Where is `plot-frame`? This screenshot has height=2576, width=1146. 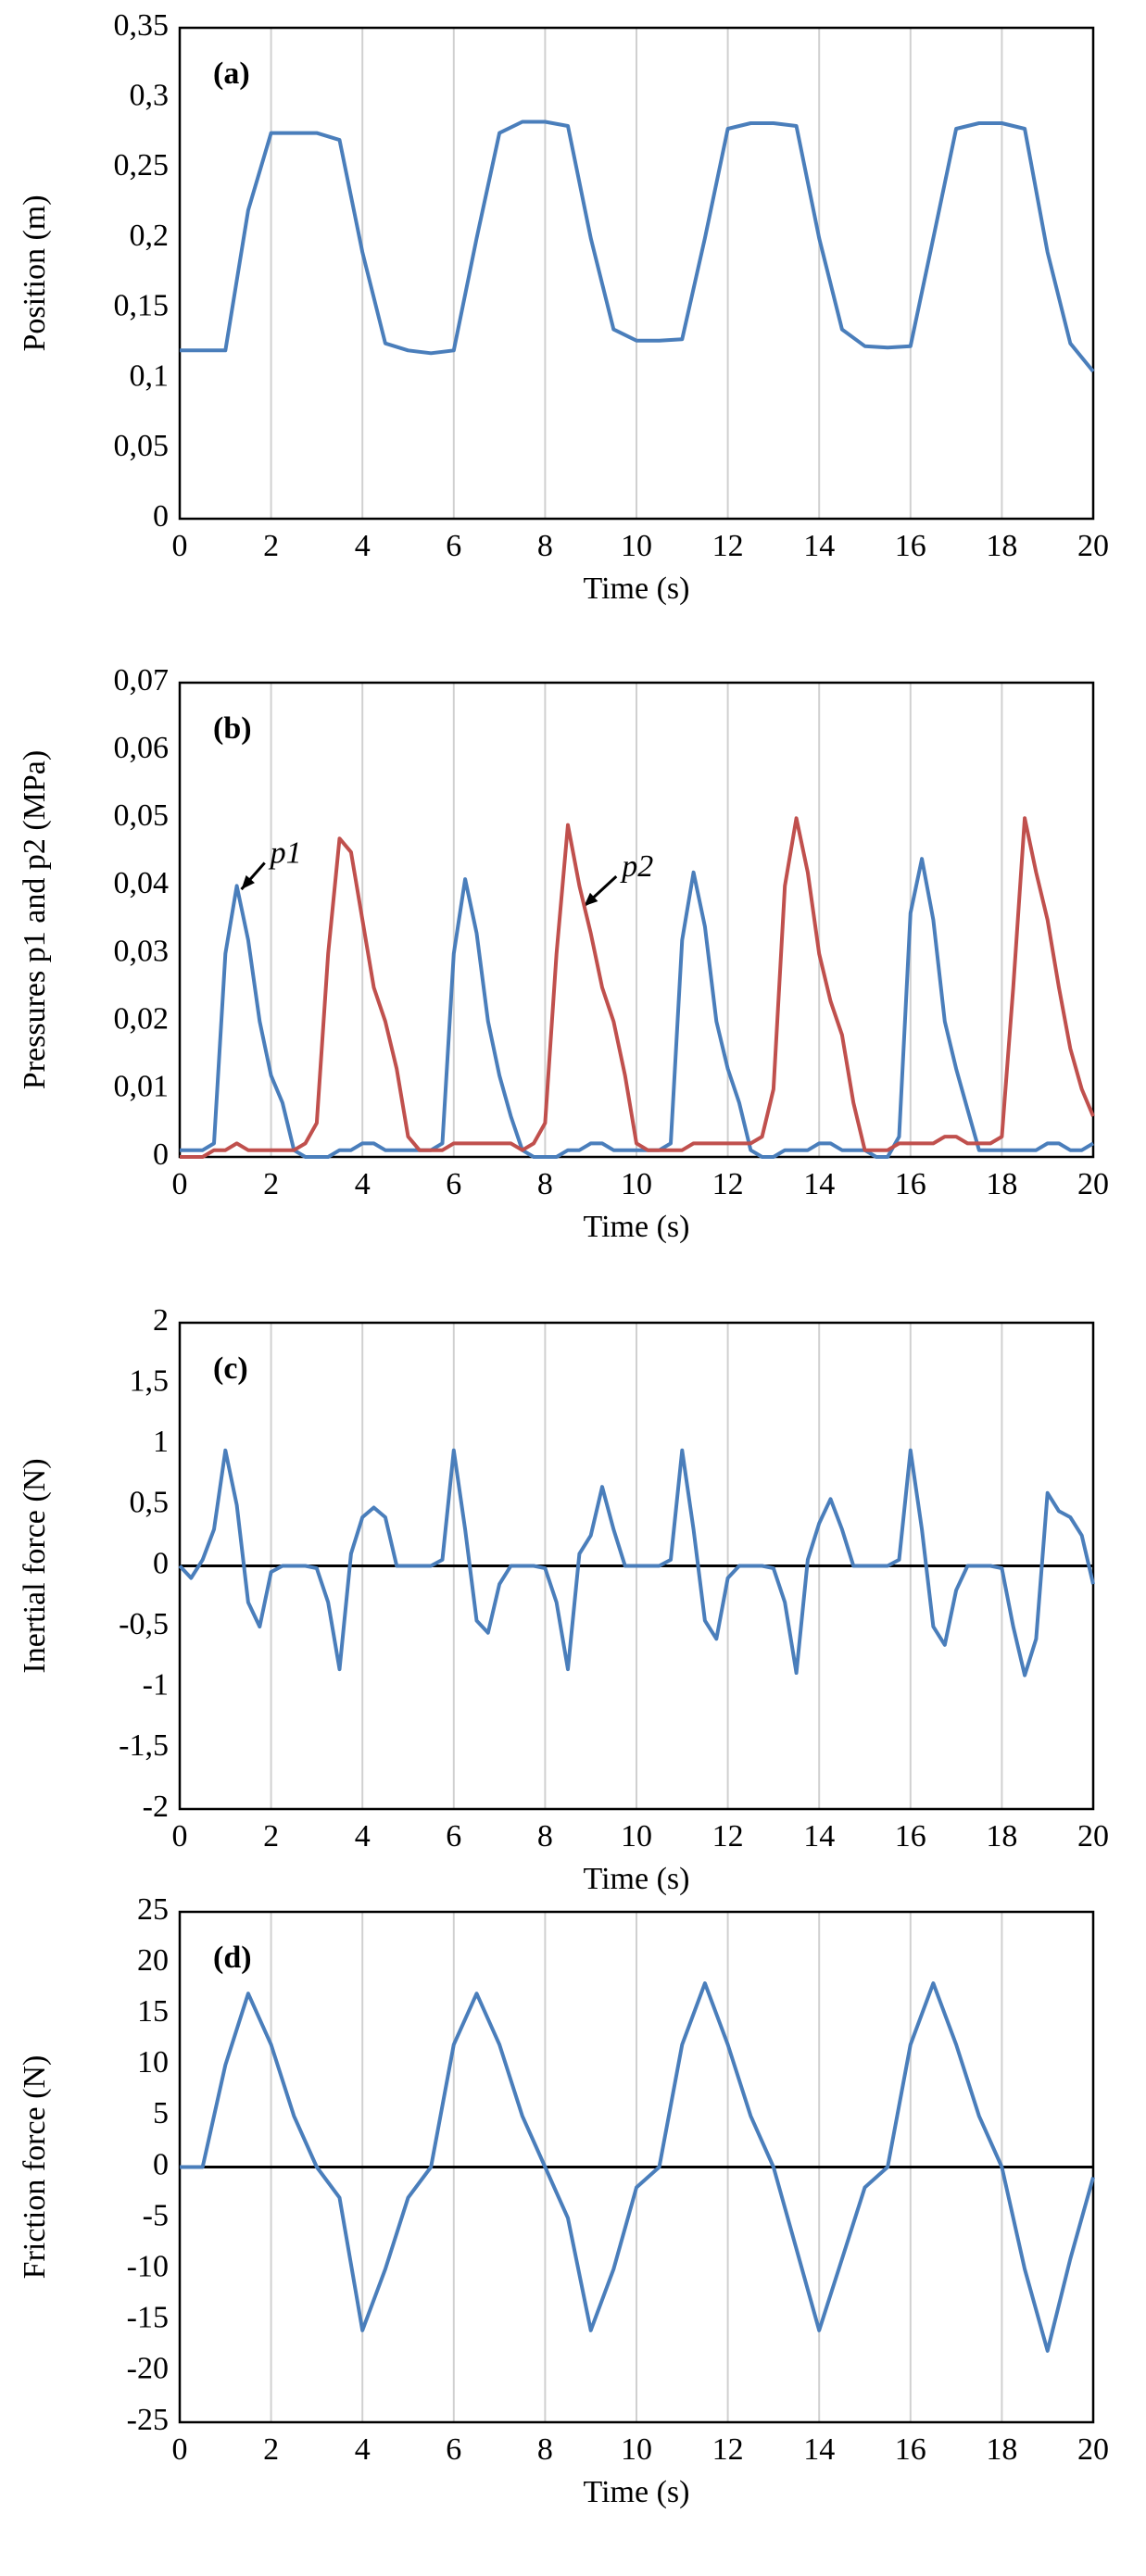 plot-frame is located at coordinates (636, 920).